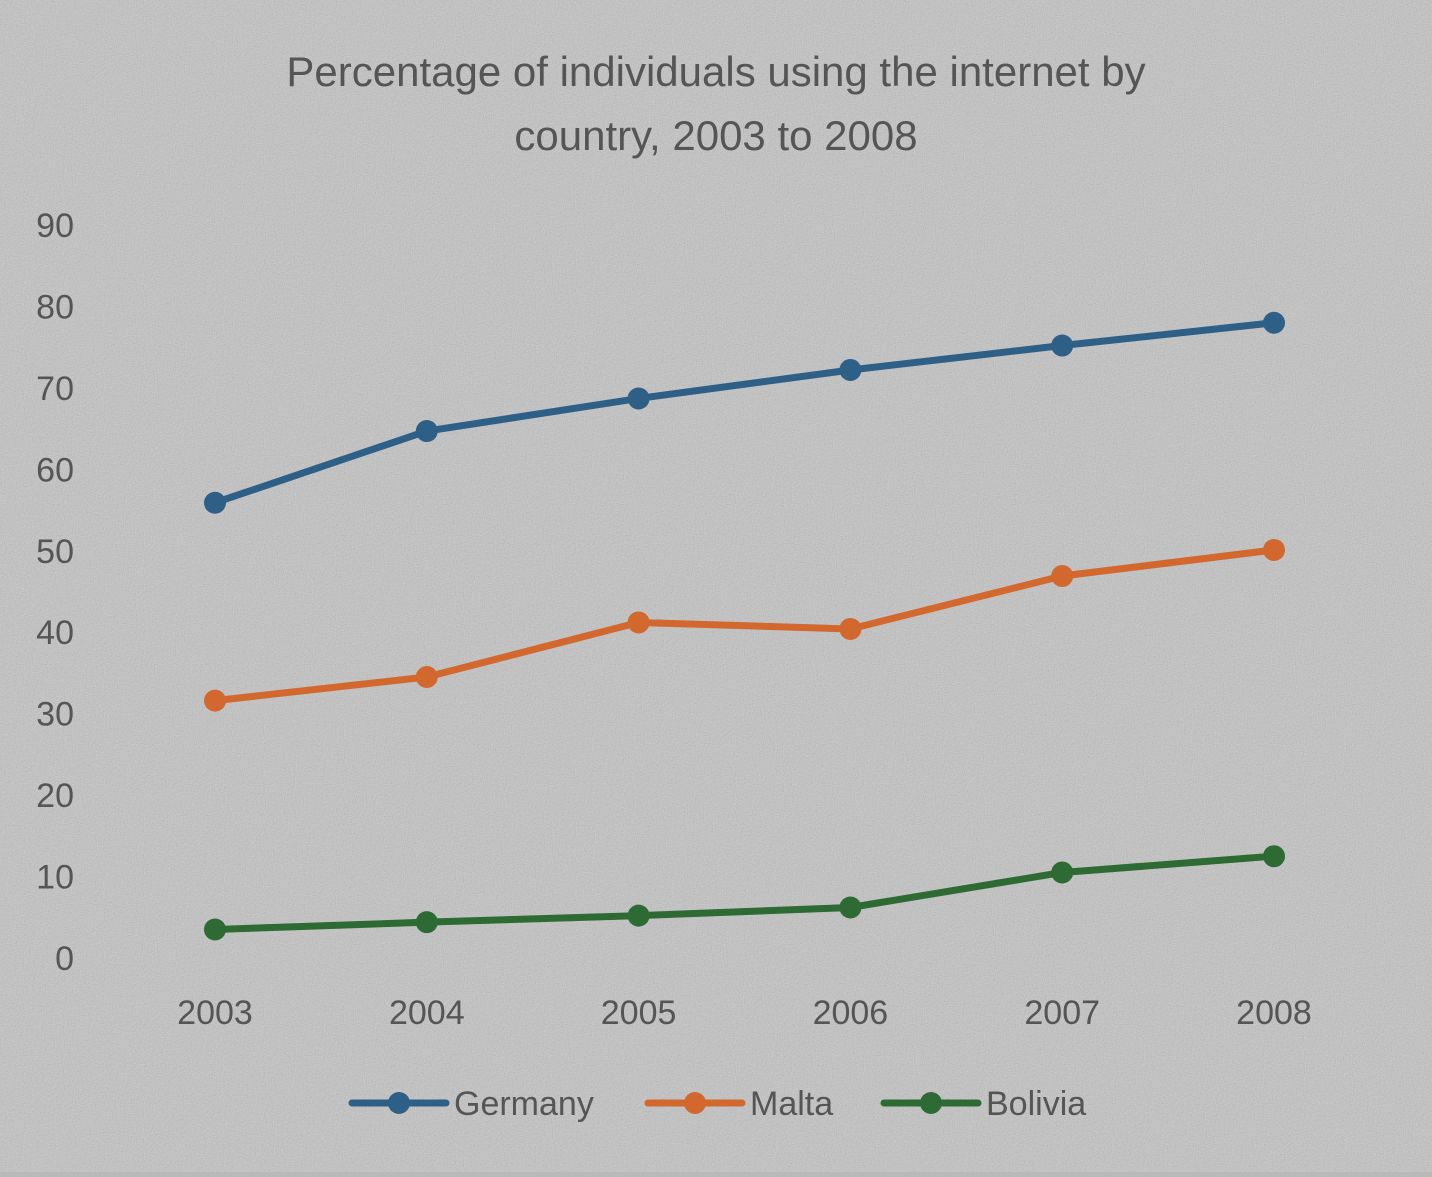 The height and width of the screenshot is (1177, 1432). What do you see at coordinates (55, 878) in the screenshot?
I see `y-tick-label: 10` at bounding box center [55, 878].